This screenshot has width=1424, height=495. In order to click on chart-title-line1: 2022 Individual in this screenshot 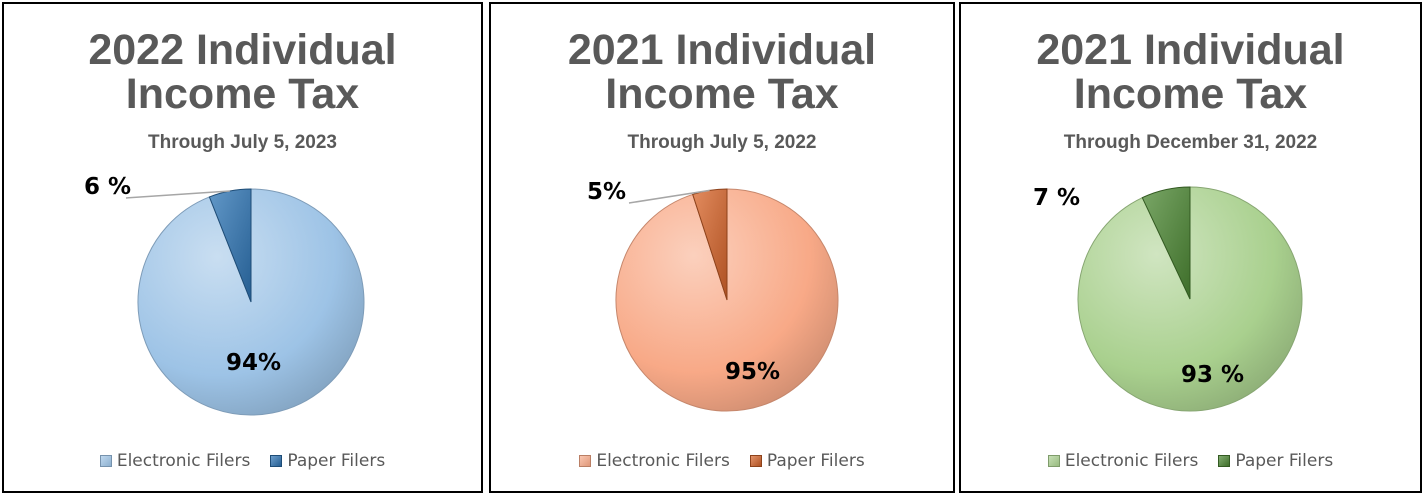, I will do `click(242, 50)`.